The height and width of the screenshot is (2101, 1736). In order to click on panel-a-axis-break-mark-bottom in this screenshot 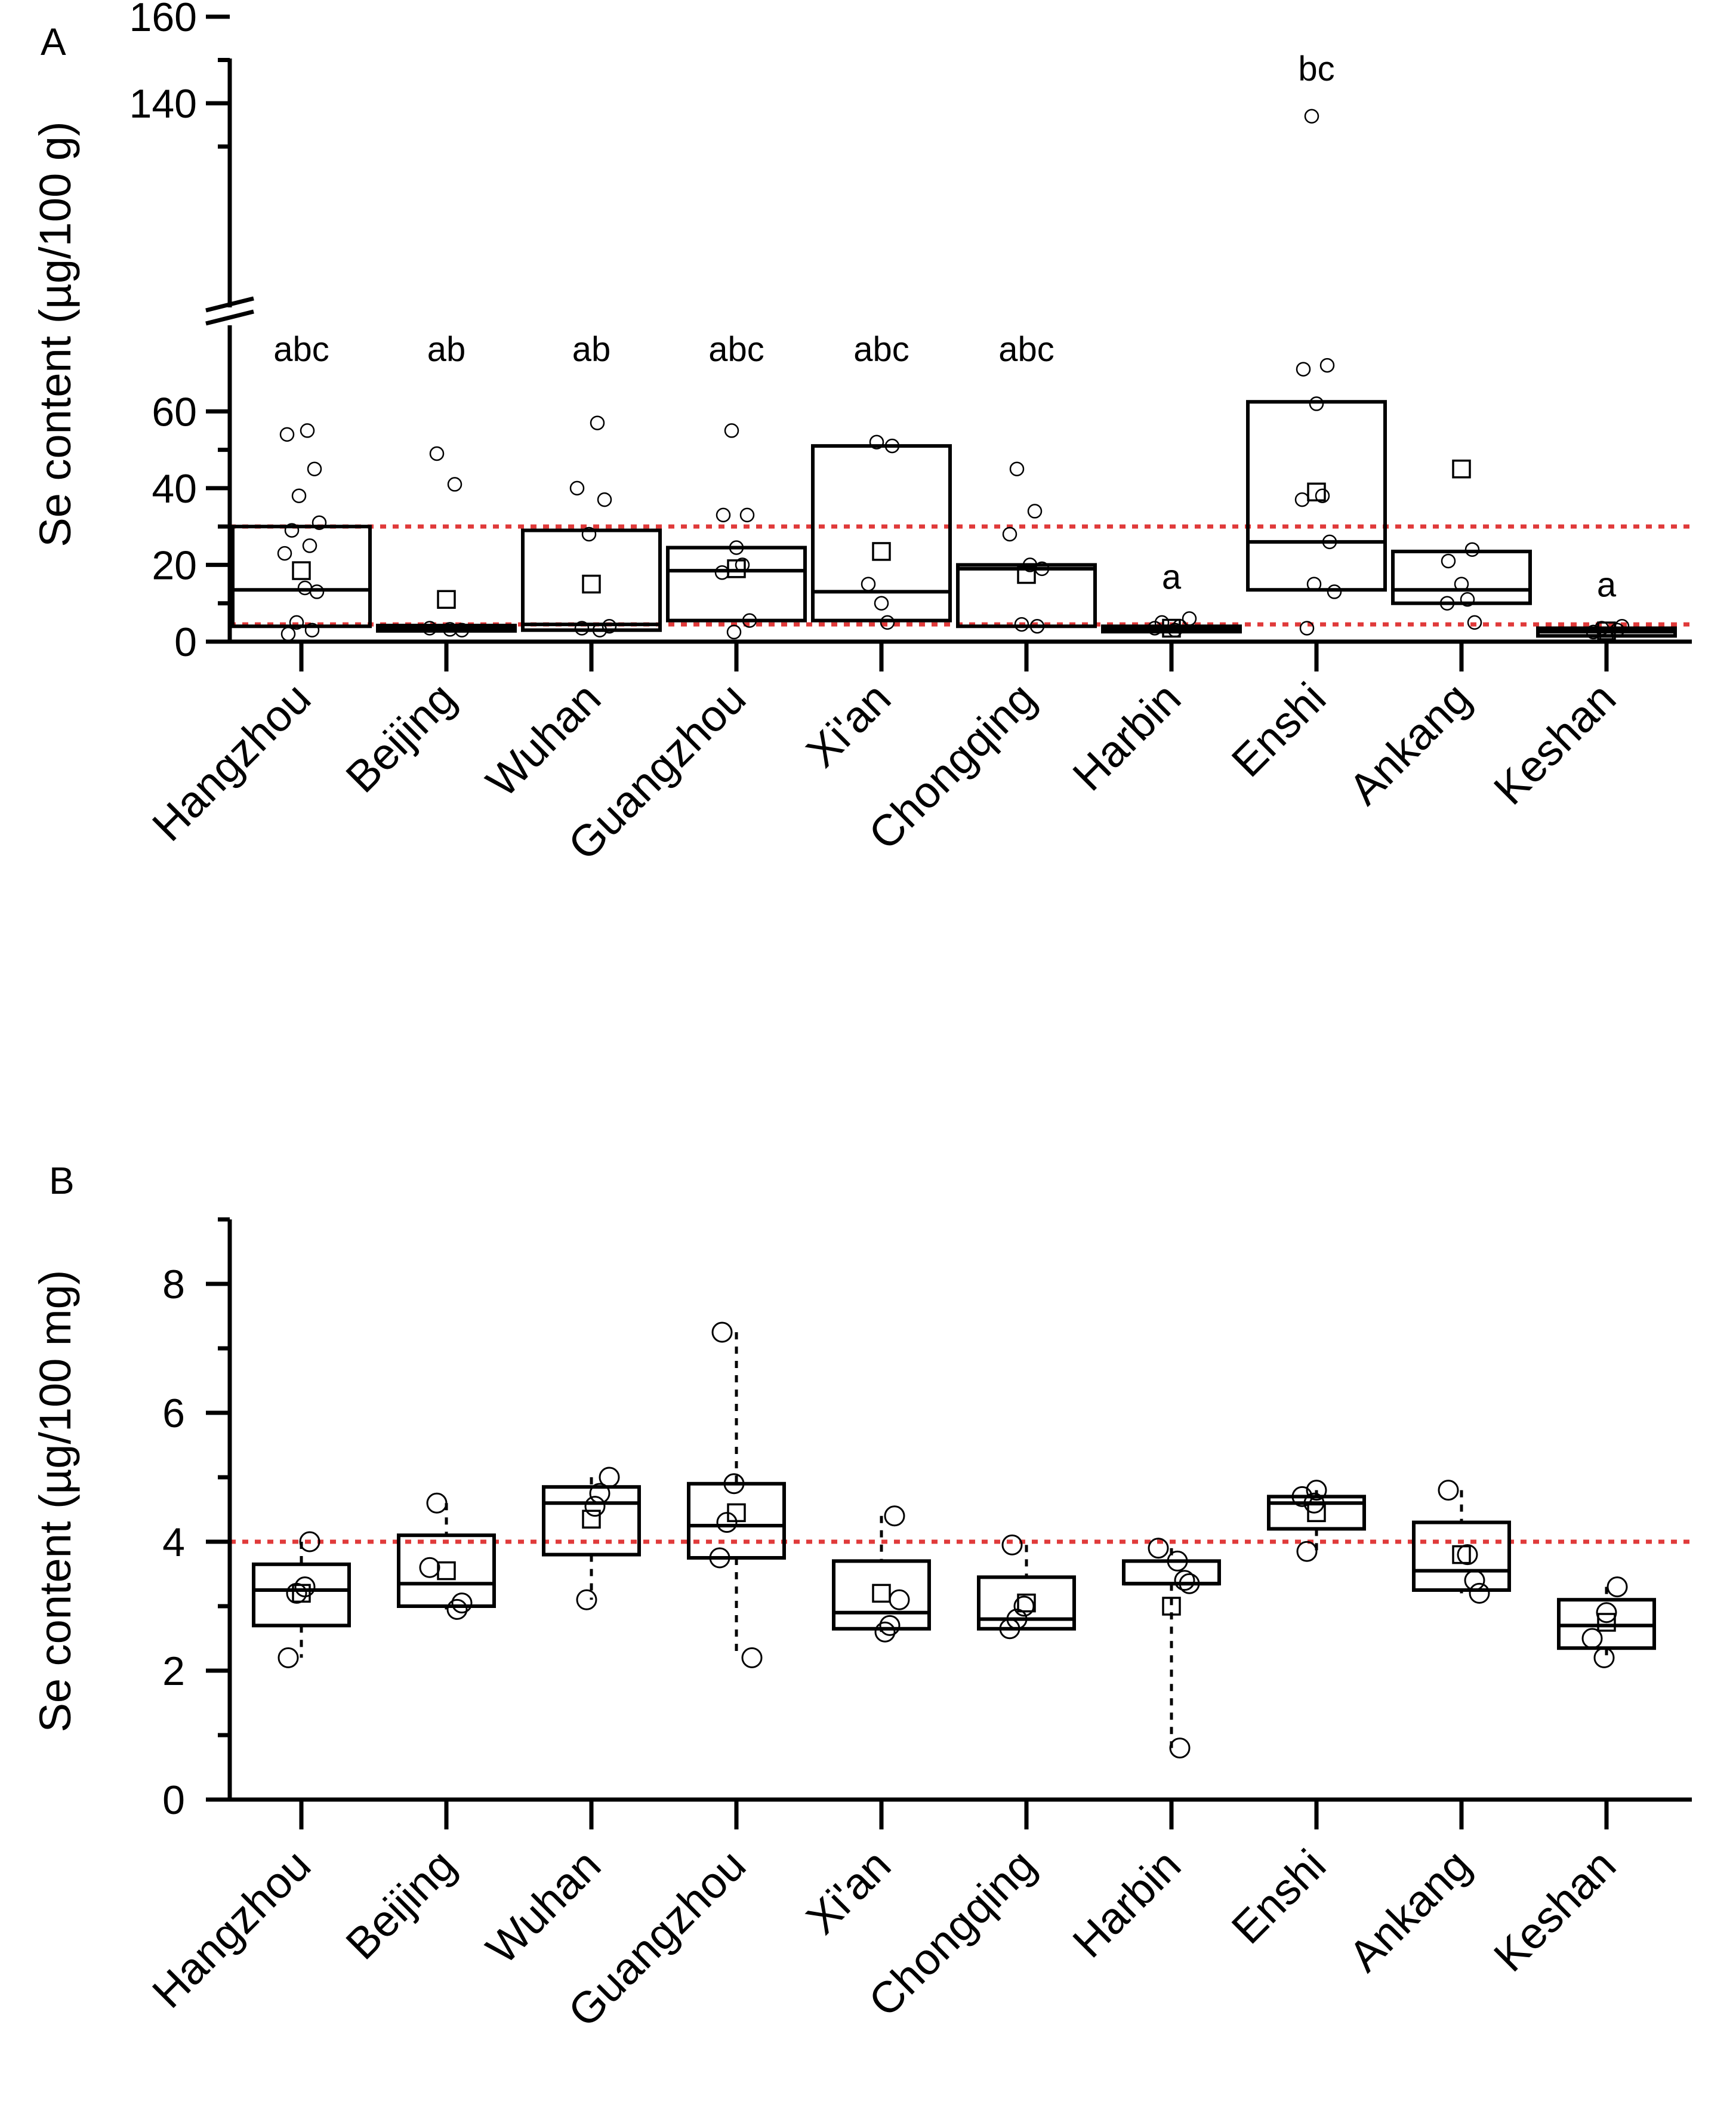, I will do `click(229, 317)`.